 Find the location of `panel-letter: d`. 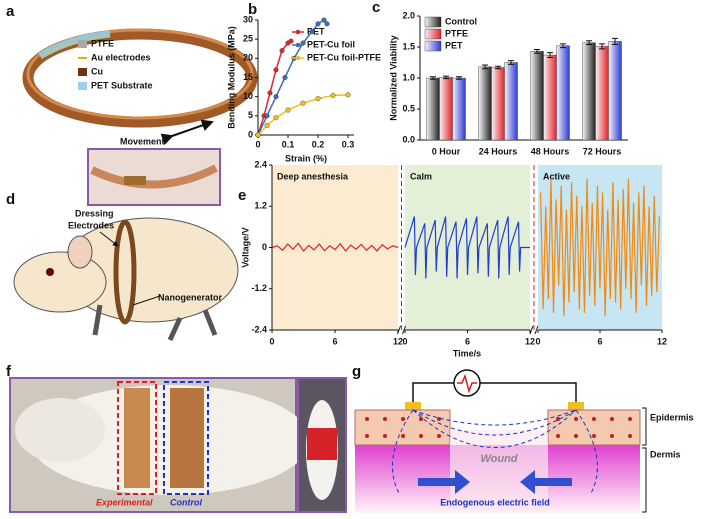

panel-letter: d is located at coordinates (10, 199).